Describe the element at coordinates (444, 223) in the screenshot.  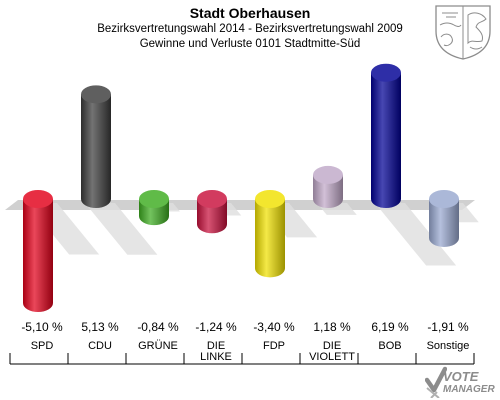
I see `bar-sonstige` at that location.